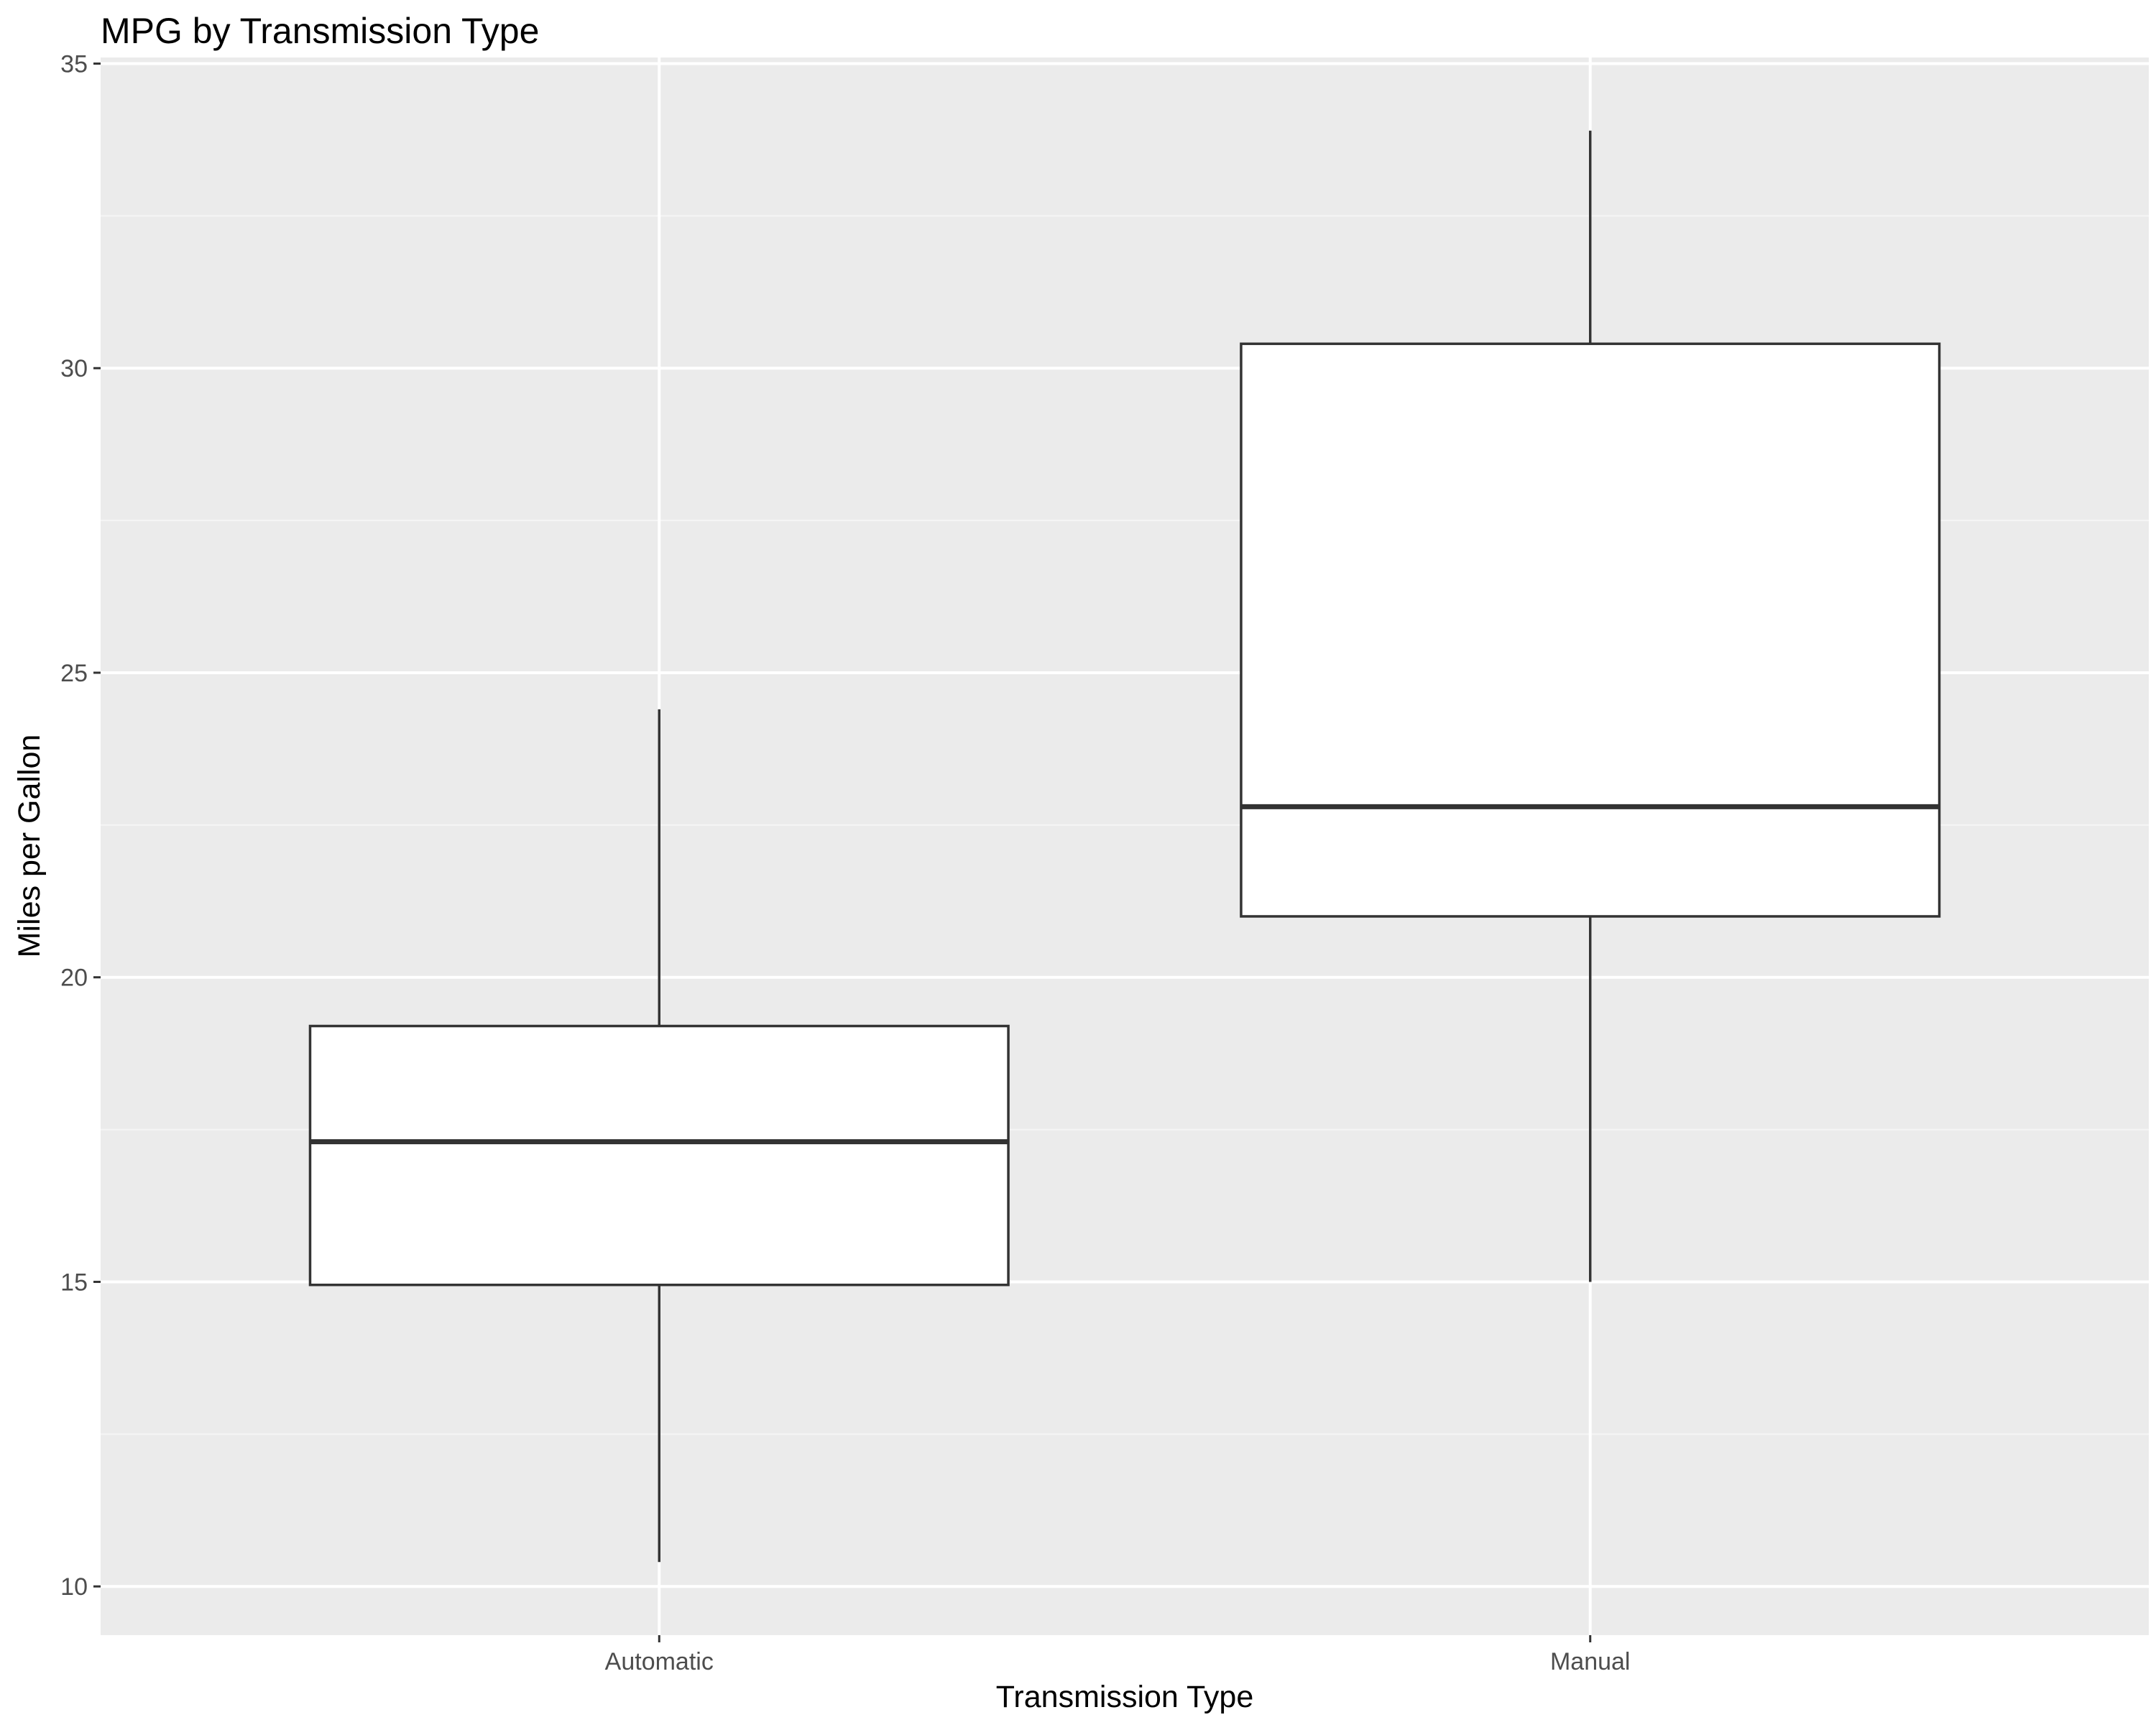 Image resolution: width=2156 pixels, height=1725 pixels. Describe the element at coordinates (74, 368) in the screenshot. I see `y-tick-label: 30` at that location.